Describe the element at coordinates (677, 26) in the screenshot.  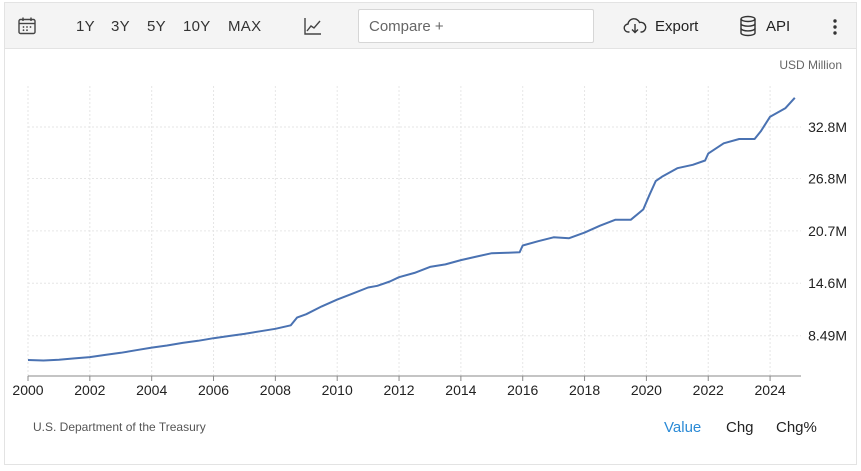
I see `export-label: Export` at that location.